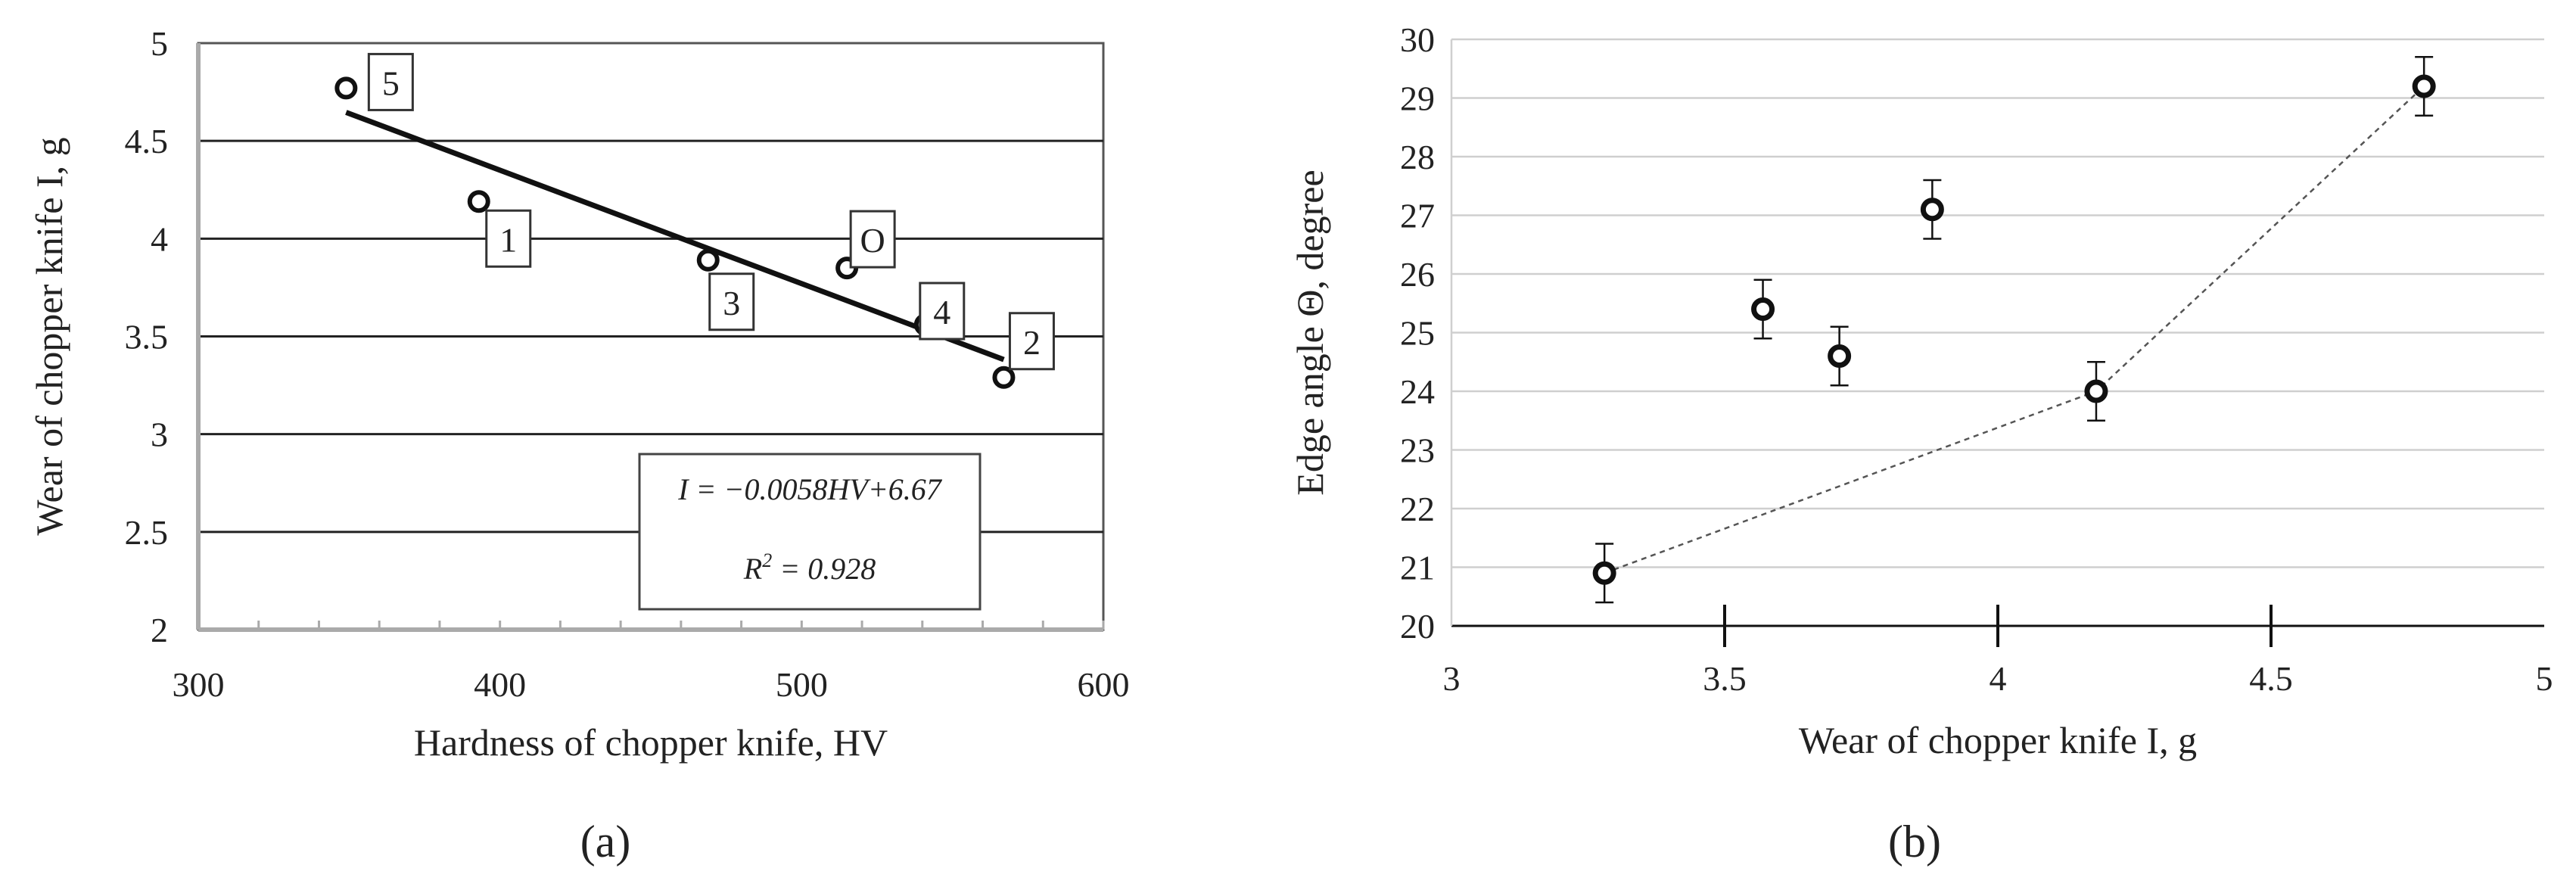  I want to click on x-tick-label: 4, so click(1998, 678).